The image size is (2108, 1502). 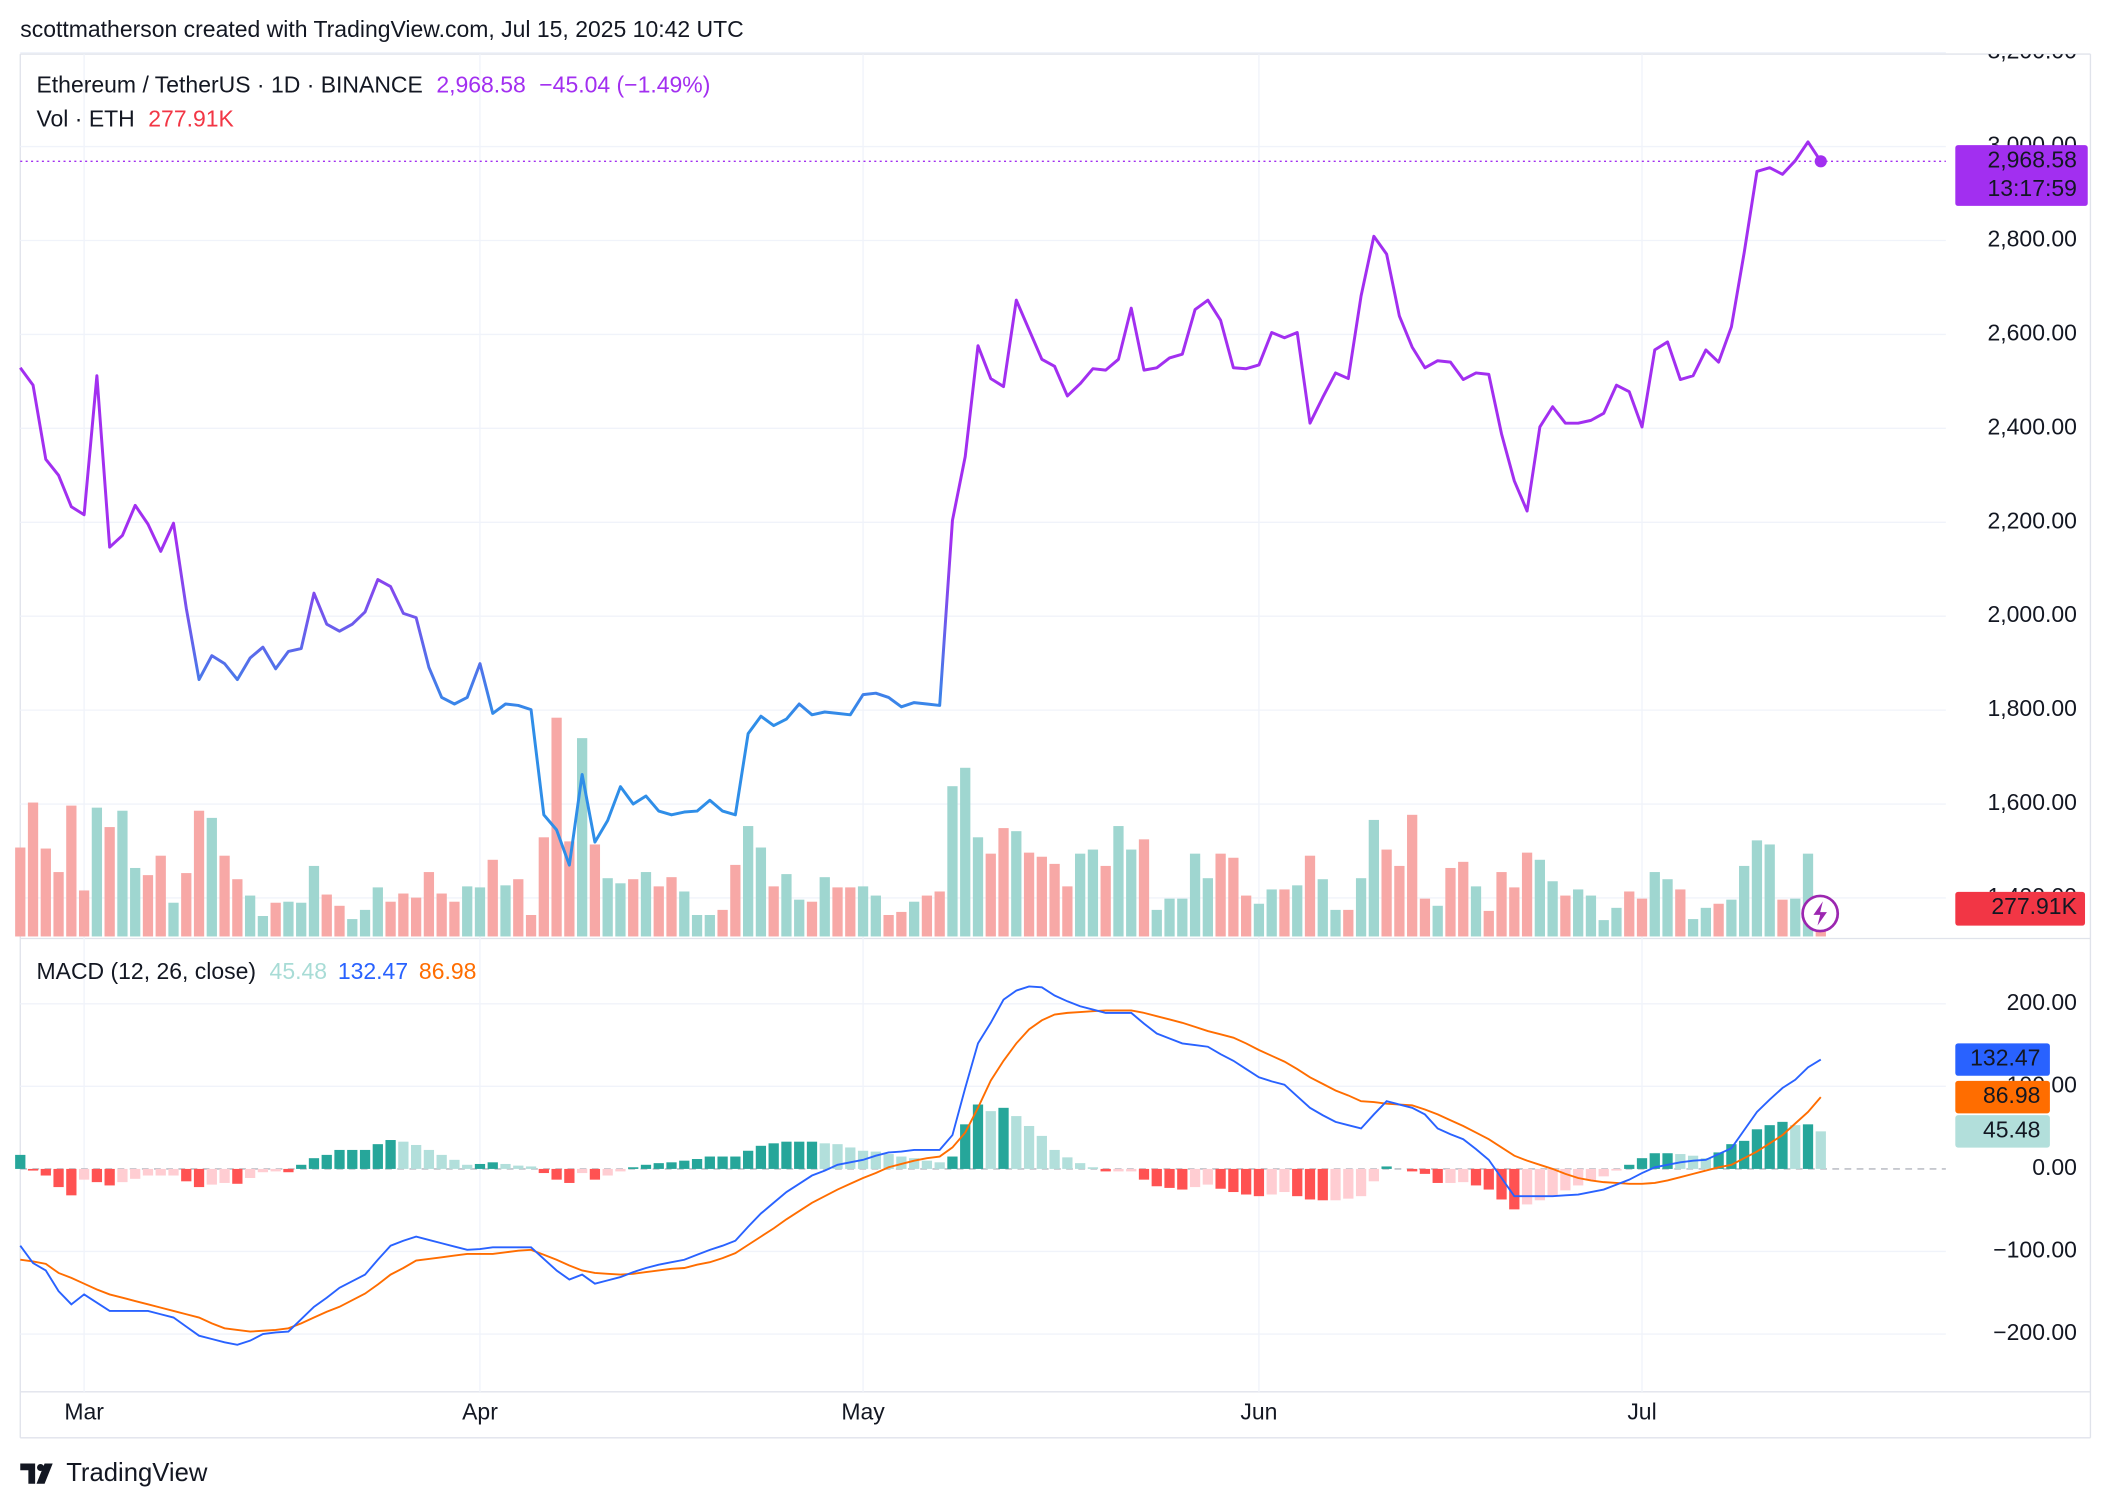 What do you see at coordinates (1258, 1412) in the screenshot?
I see `x-tick-label: Jun` at bounding box center [1258, 1412].